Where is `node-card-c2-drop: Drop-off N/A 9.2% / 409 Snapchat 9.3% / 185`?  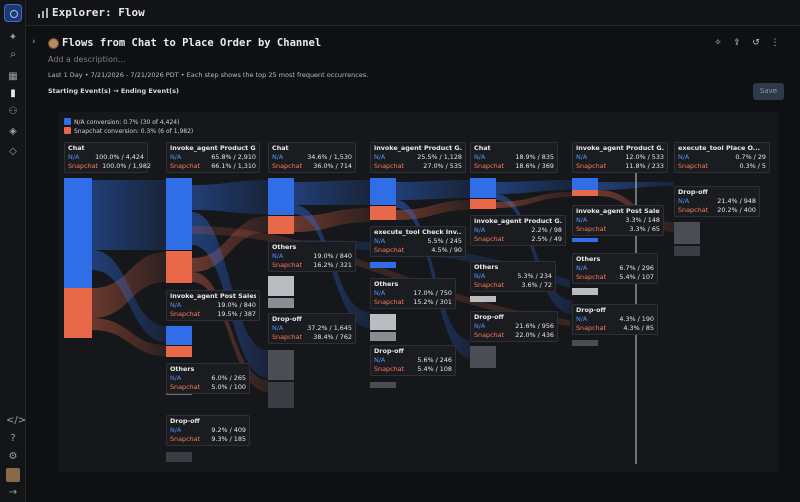
node-card-c2-drop: Drop-off N/A 9.2% / 409 Snapchat 9.3% / 185 is located at coordinates (208, 430).